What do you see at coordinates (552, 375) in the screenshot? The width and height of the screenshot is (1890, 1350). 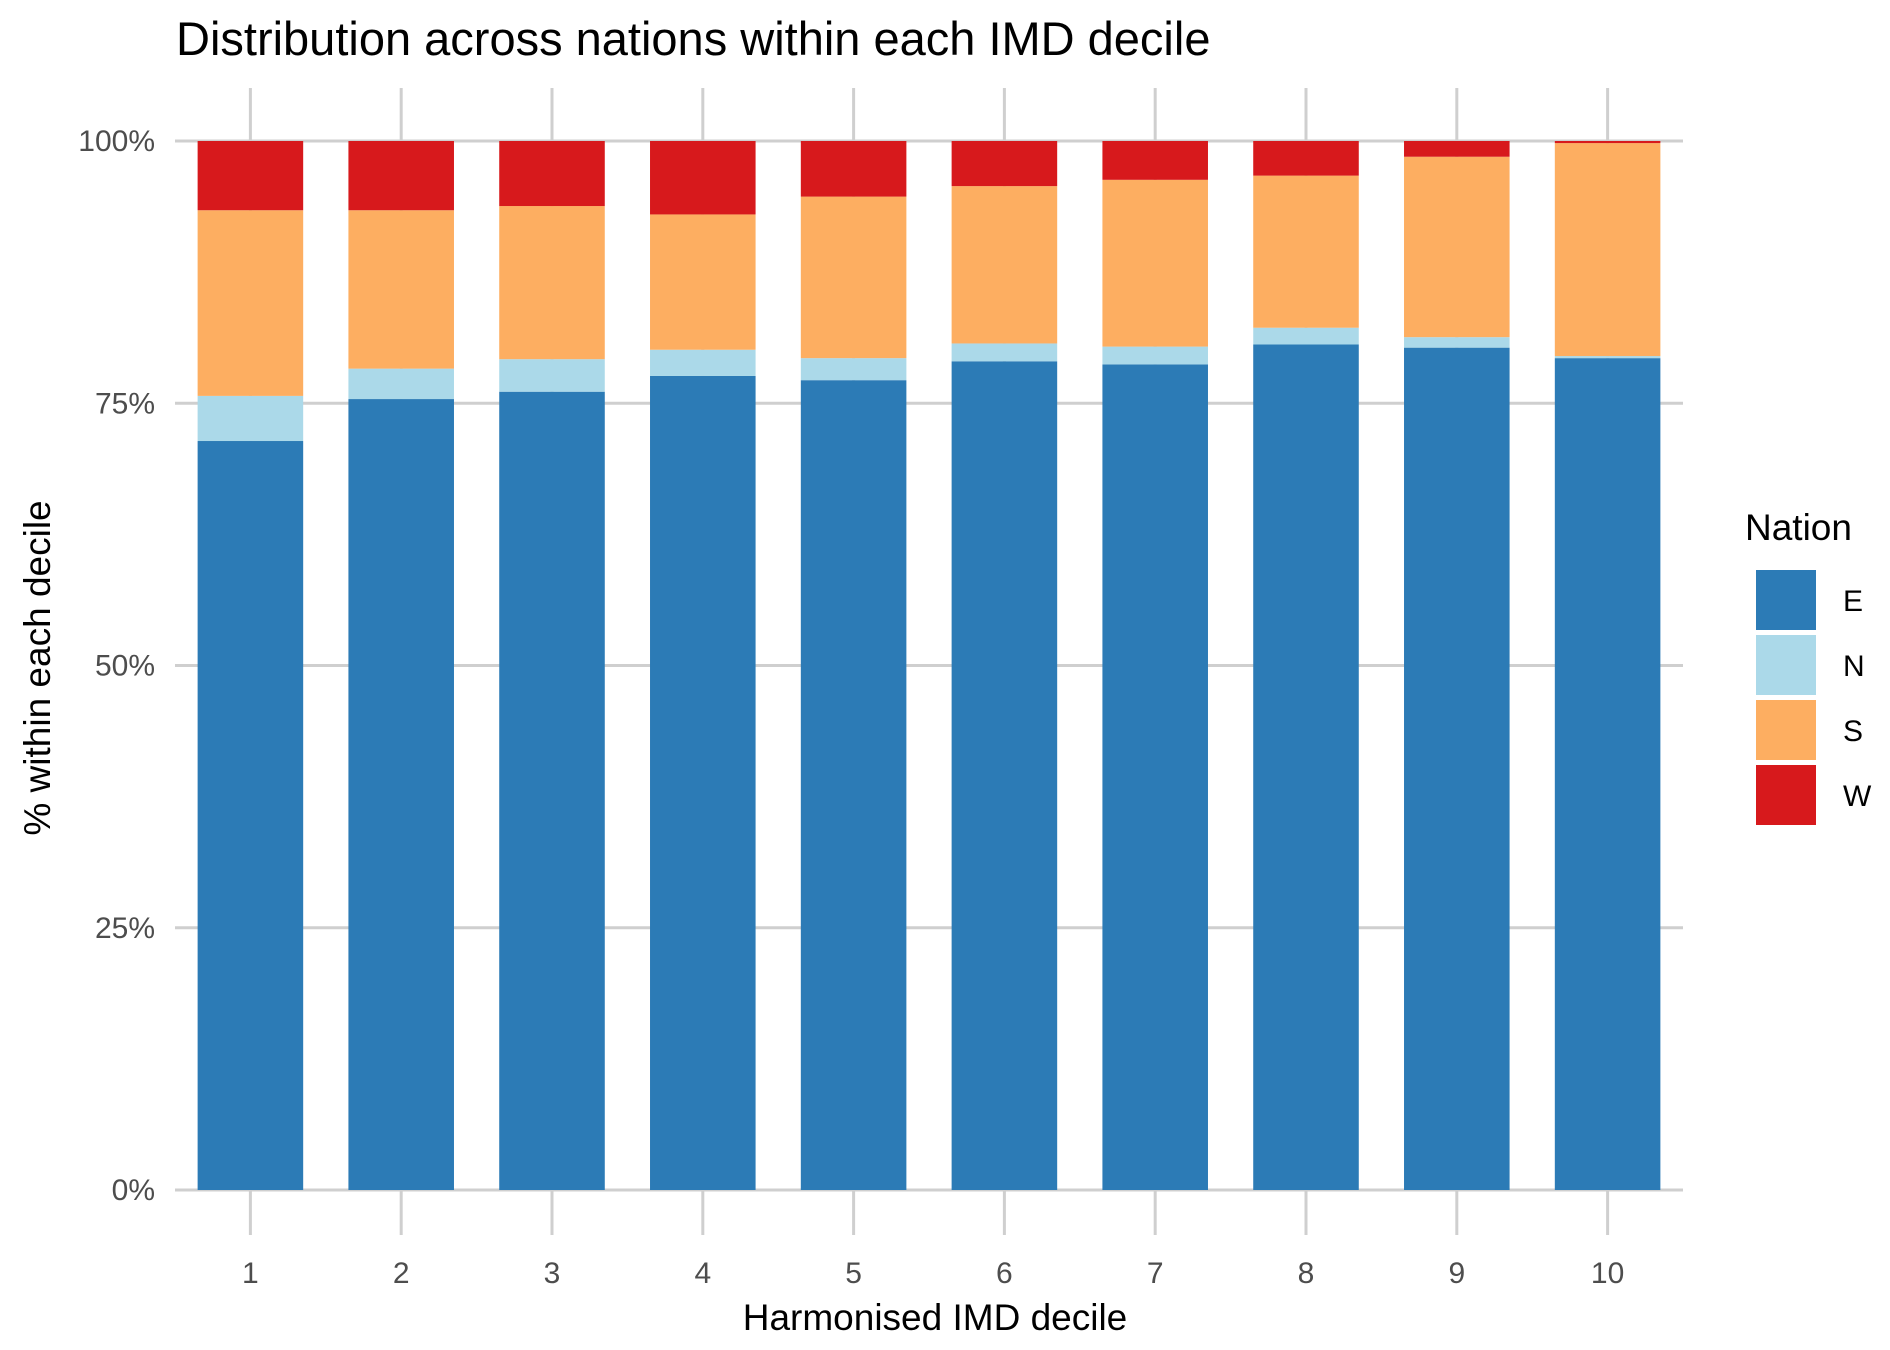 I see `bar-decile-3-N` at bounding box center [552, 375].